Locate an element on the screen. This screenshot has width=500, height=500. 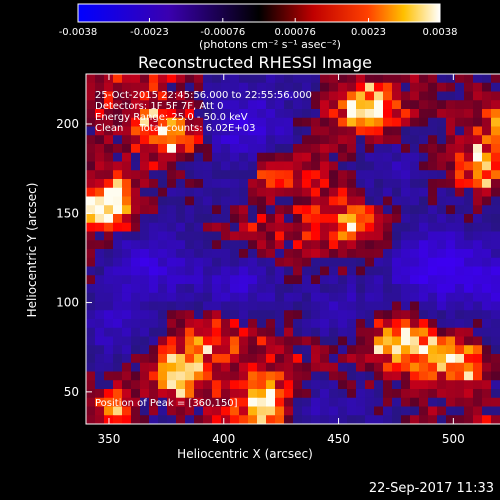
y-tick-label: 150 is located at coordinates (67, 213).